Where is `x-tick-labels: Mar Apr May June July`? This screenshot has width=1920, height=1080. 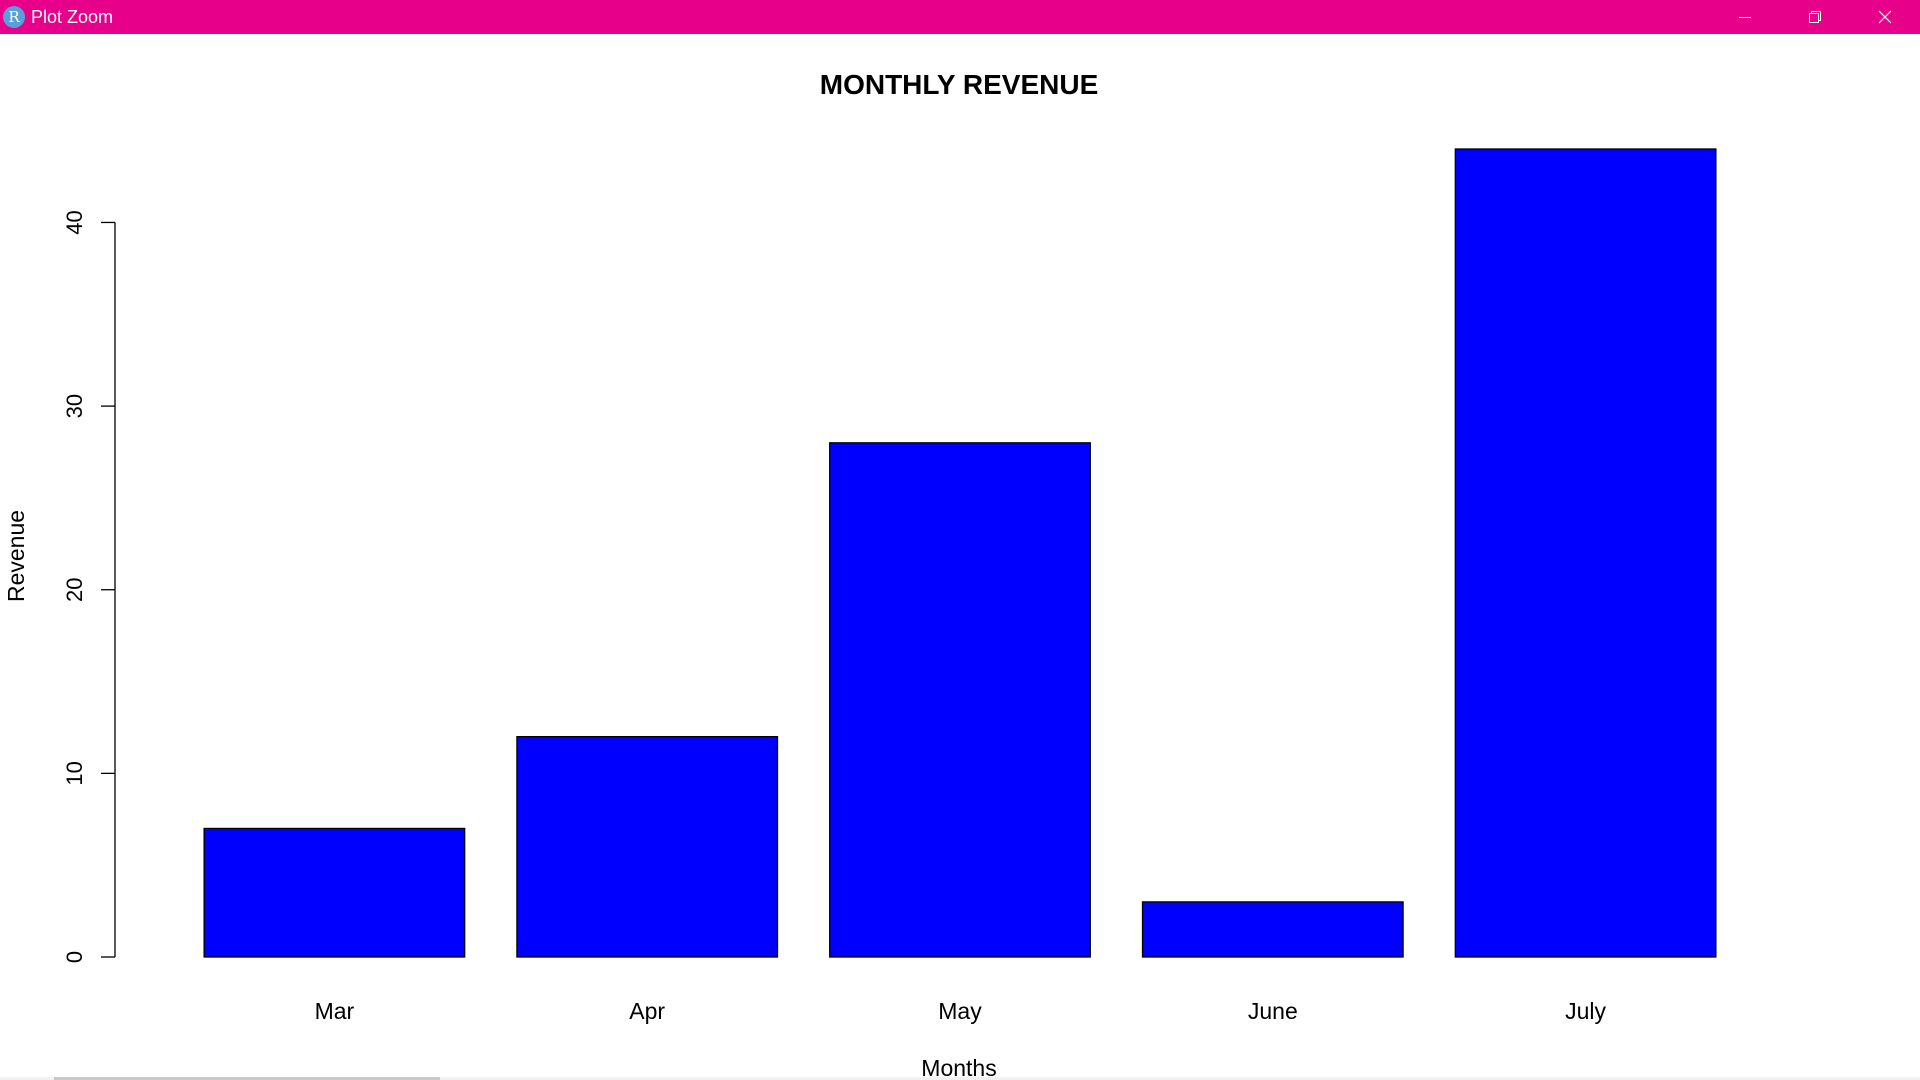 x-tick-labels: Mar Apr May June July is located at coordinates (961, 1011).